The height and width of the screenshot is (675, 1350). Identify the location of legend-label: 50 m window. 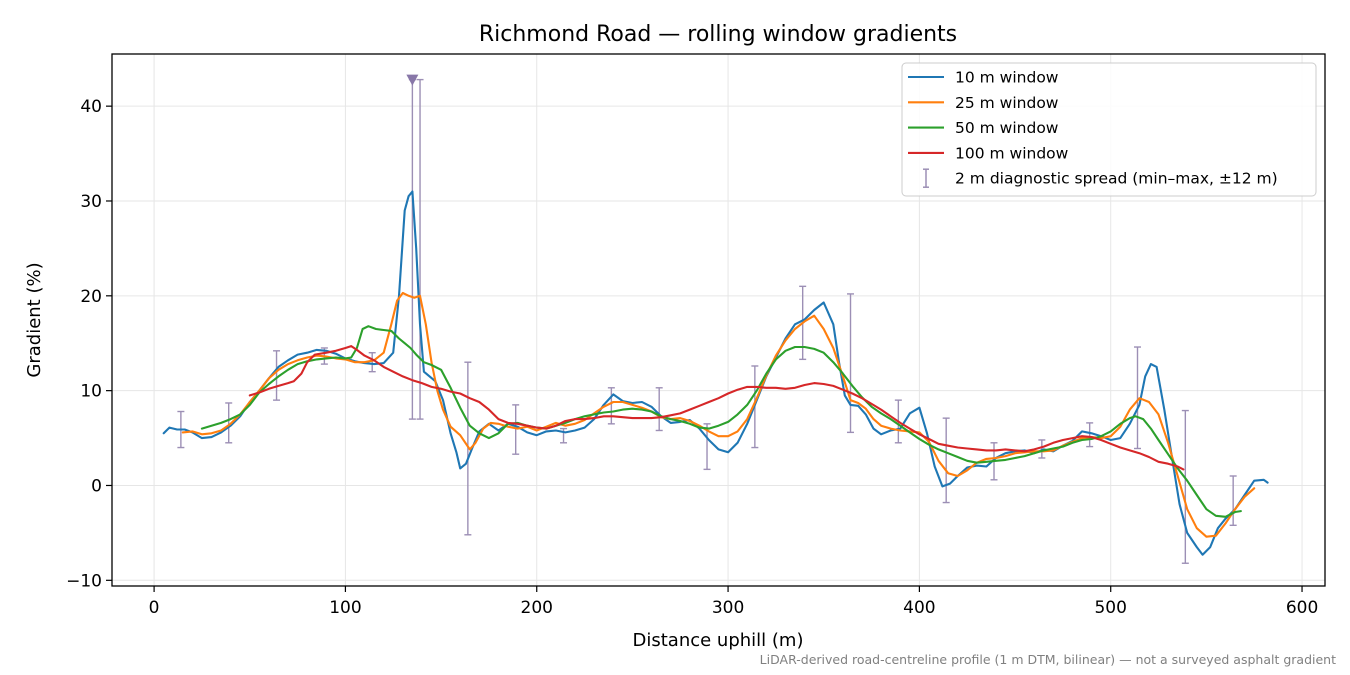
(1007, 128).